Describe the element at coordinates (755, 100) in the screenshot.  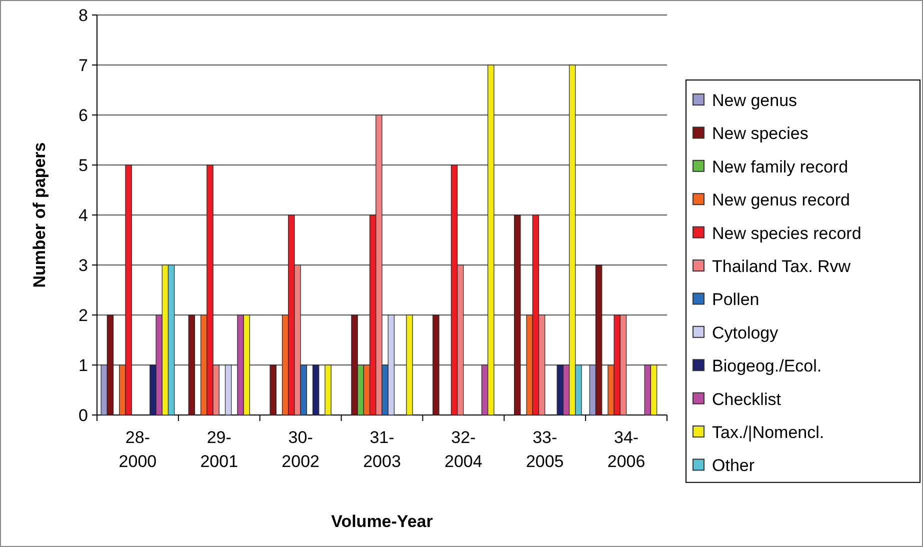
I see `legend-label: New genus` at that location.